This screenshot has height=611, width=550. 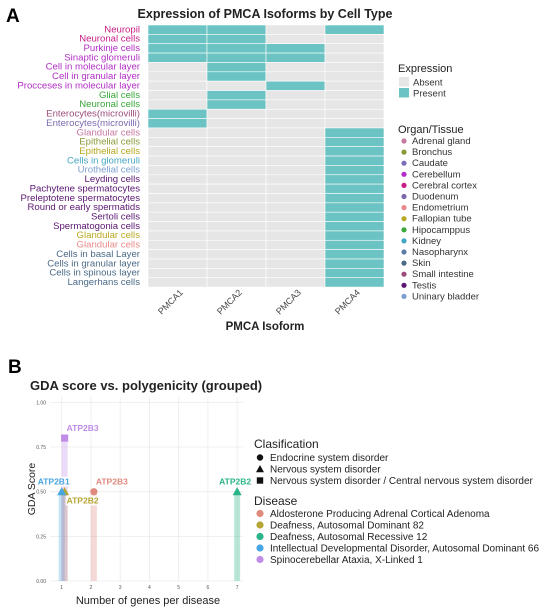 I want to click on legend-tissue-label: Duodenum, so click(x=435, y=197).